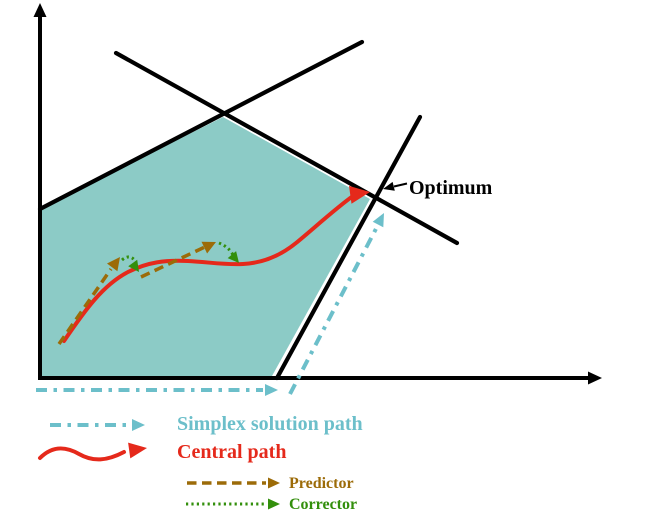 The width and height of the screenshot is (649, 523). What do you see at coordinates (137, 450) in the screenshot?
I see `legend-central-arrowhead` at bounding box center [137, 450].